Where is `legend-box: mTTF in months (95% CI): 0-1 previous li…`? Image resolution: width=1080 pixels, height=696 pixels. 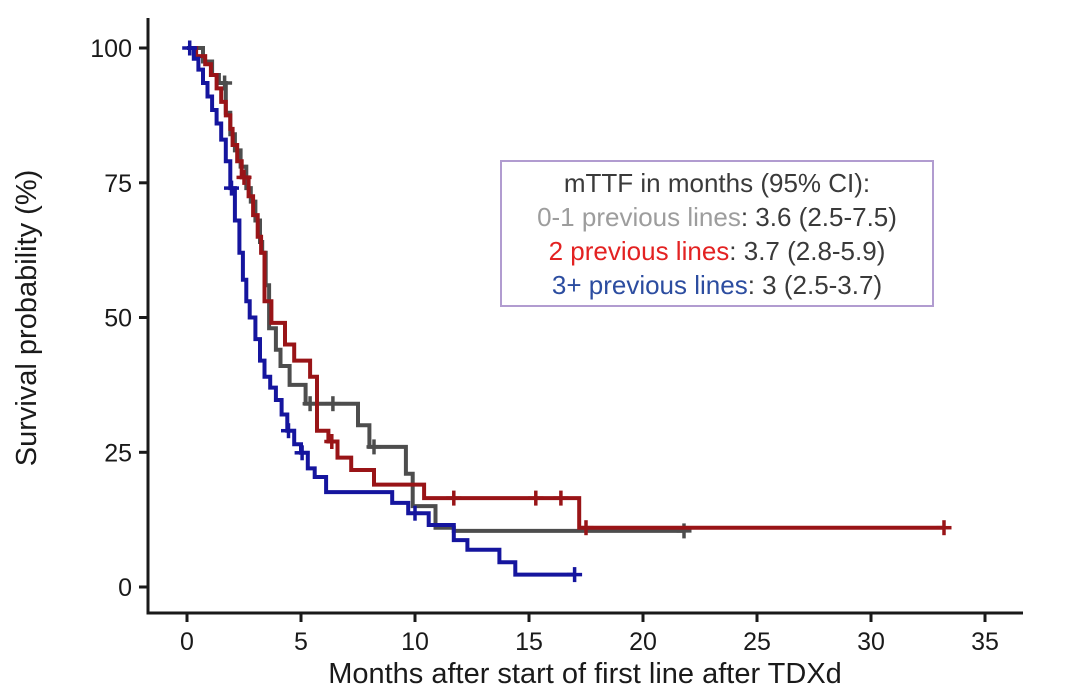
legend-box: mTTF in months (95% CI): 0-1 previous li… is located at coordinates (717, 233).